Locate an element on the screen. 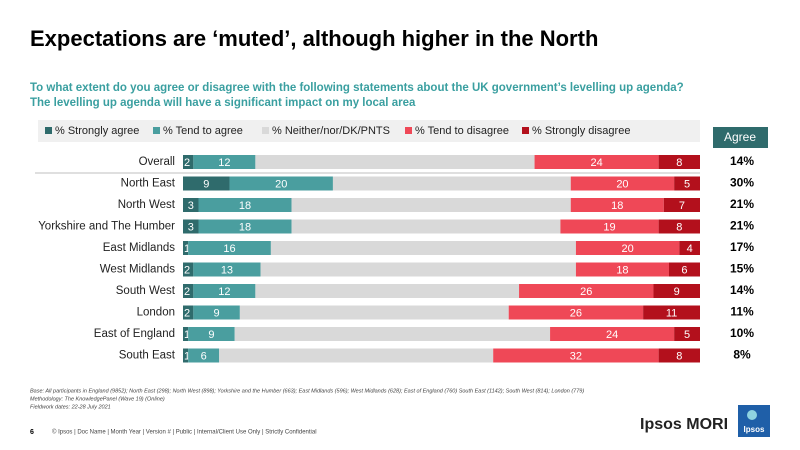 The height and width of the screenshot is (450, 800). agree-value: 11% is located at coordinates (742, 312).